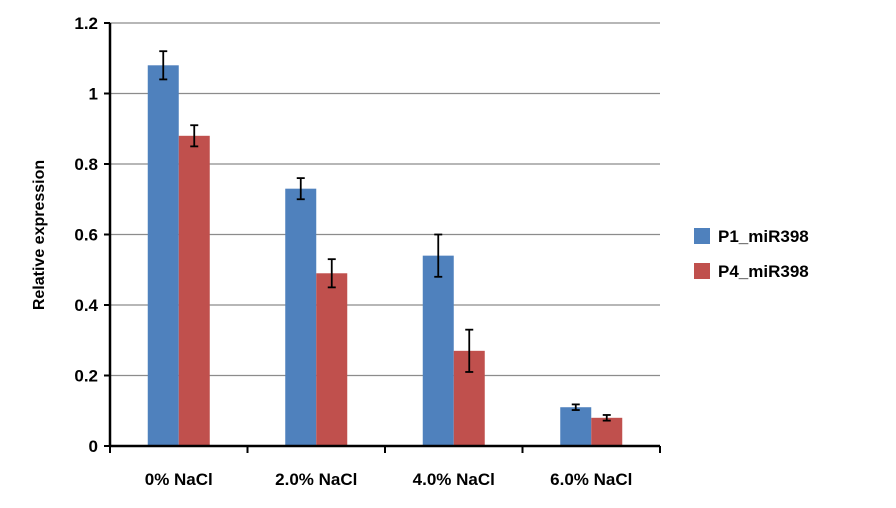 The height and width of the screenshot is (508, 896). Describe the element at coordinates (93, 94) in the screenshot. I see `y-tick-label-5: 1` at that location.